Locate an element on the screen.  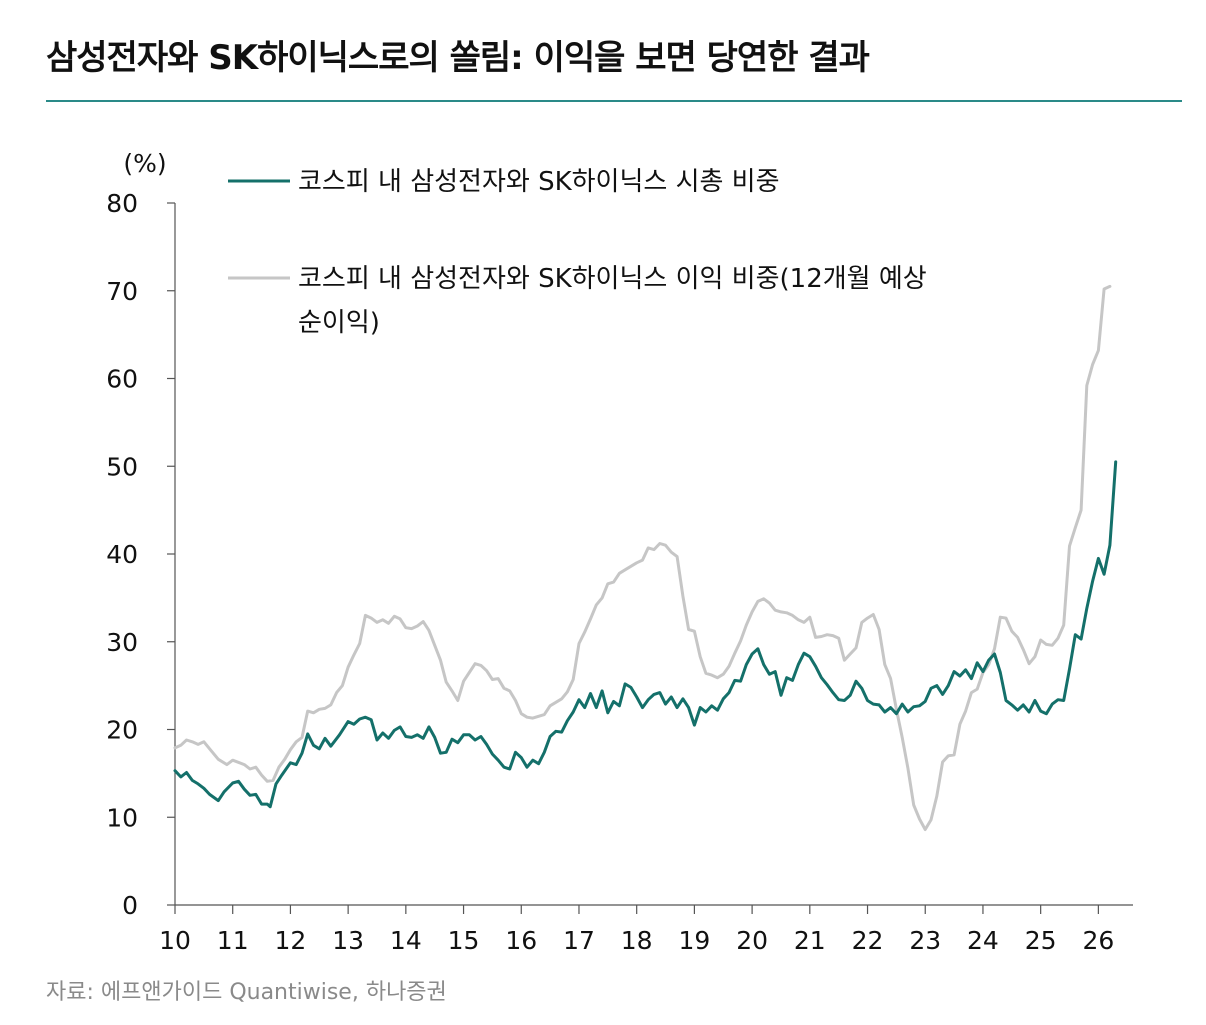
x-axis: 10 11 12 13 14 15 16 17 18 19 20 21 22 23 24 25 26 is located at coordinates (646, 929).